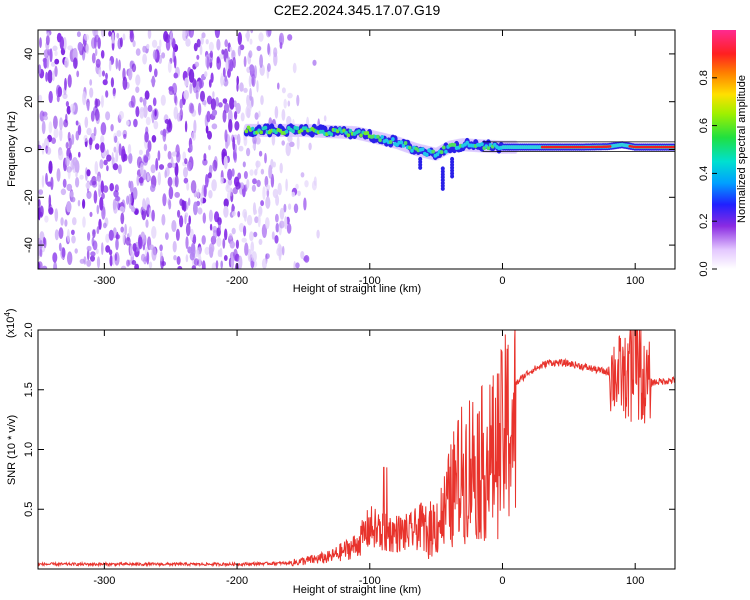  Describe the element at coordinates (724, 149) in the screenshot. I see `colorbar-gradient` at that location.